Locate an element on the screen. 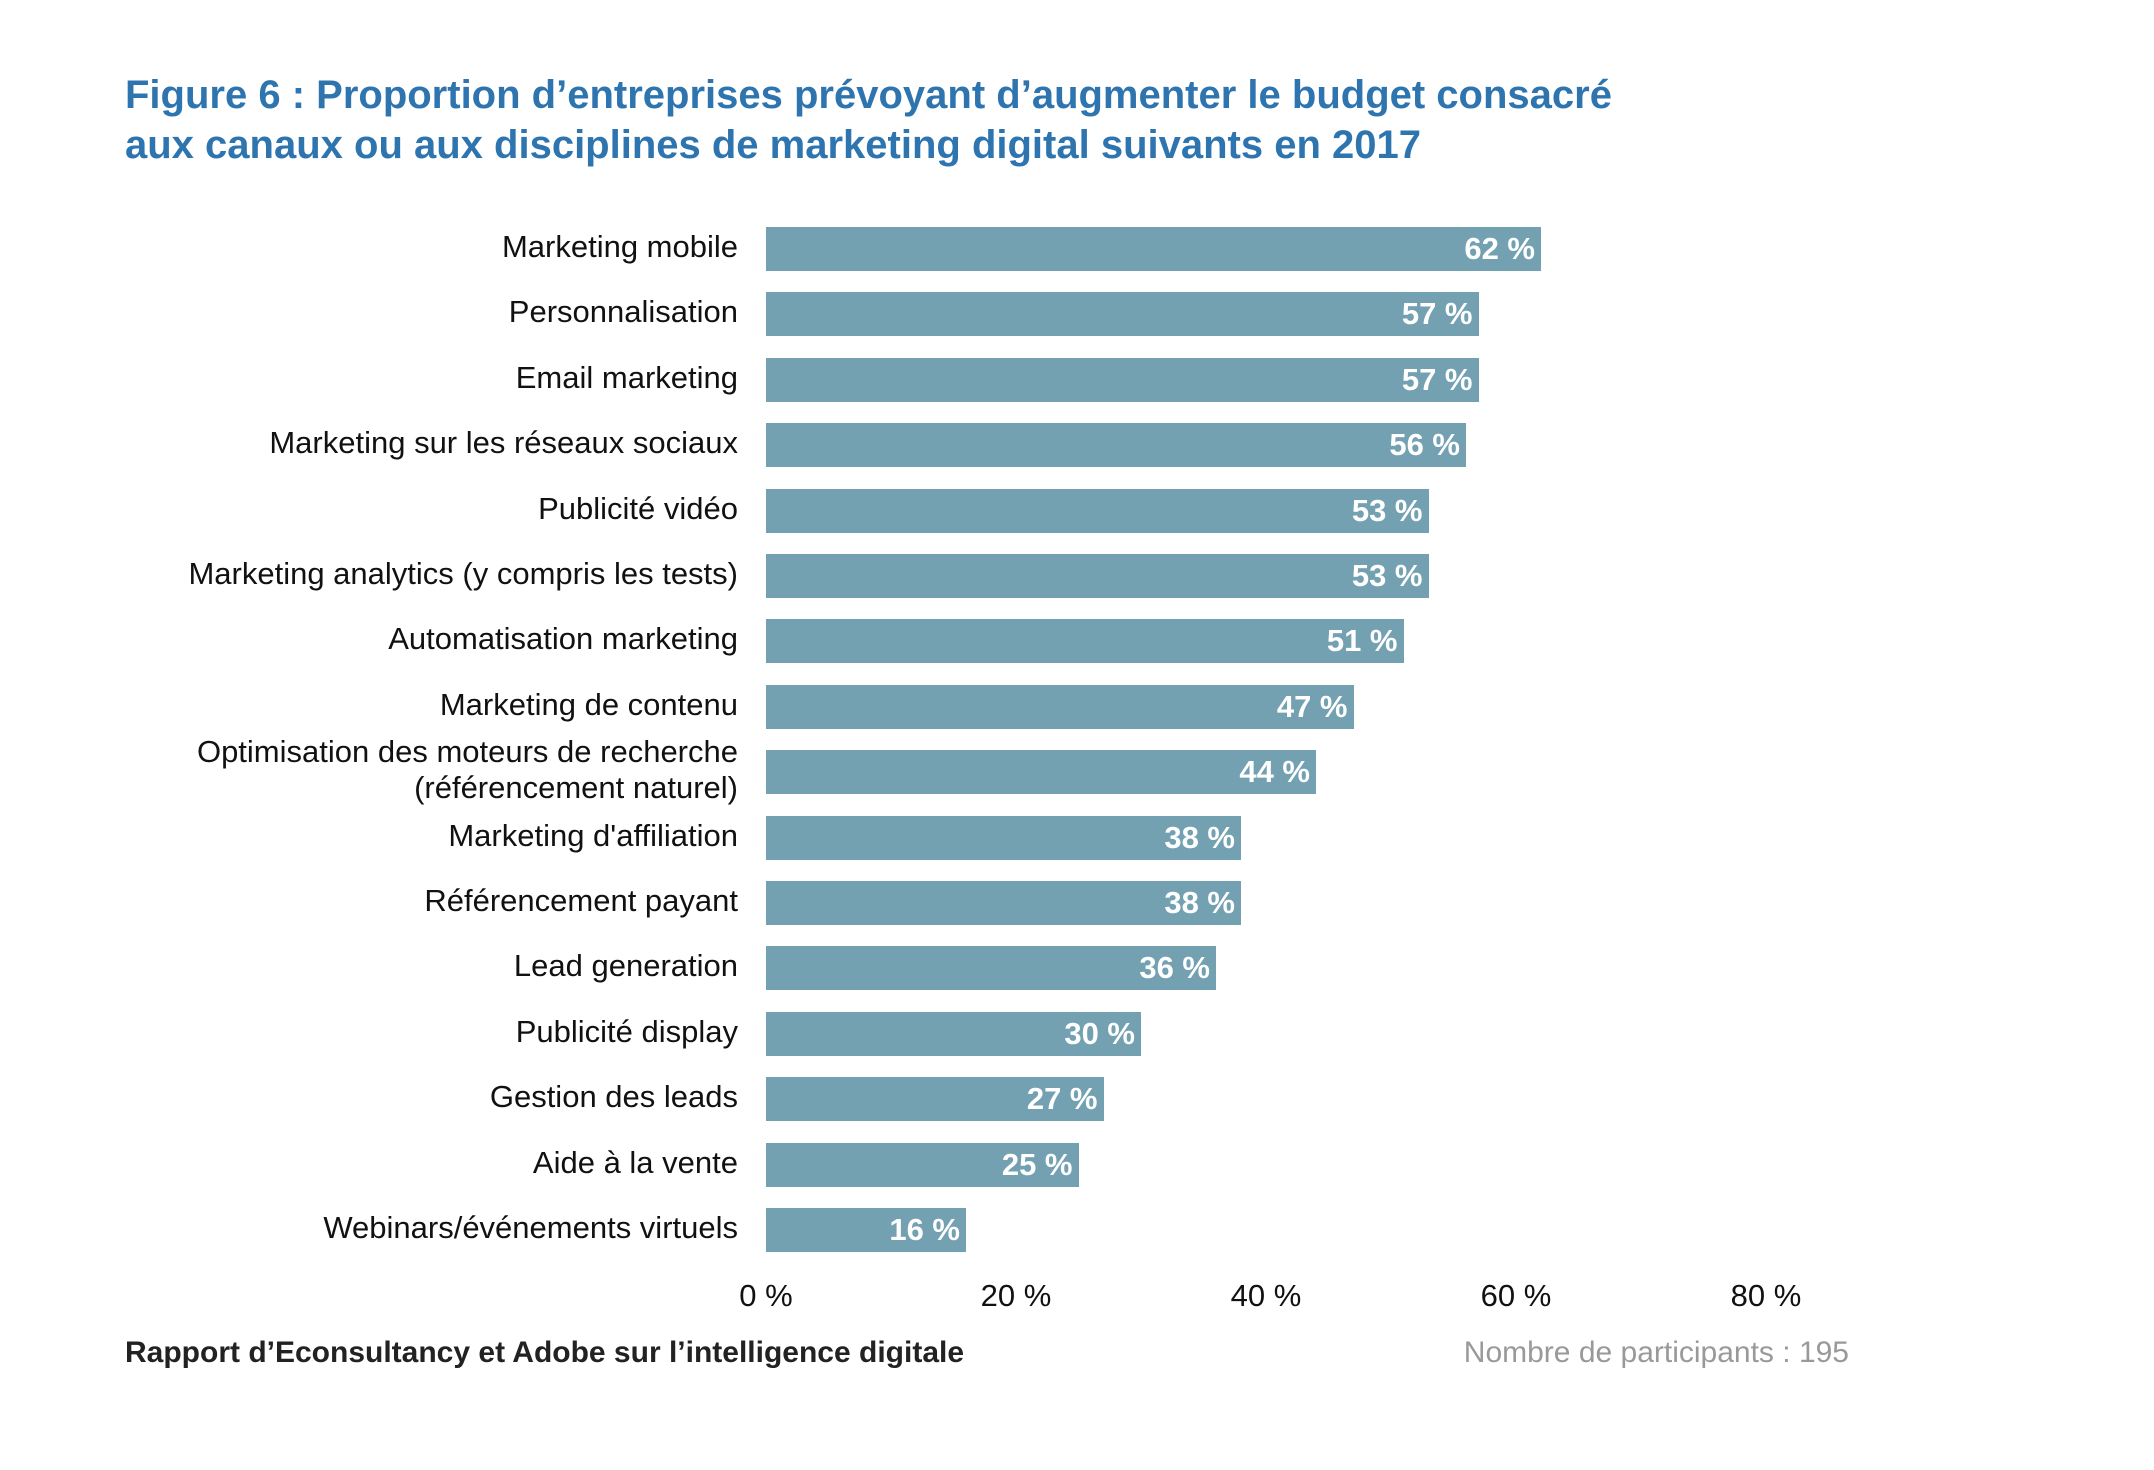  category-label-line: Lead generation is located at coordinates (625, 966).